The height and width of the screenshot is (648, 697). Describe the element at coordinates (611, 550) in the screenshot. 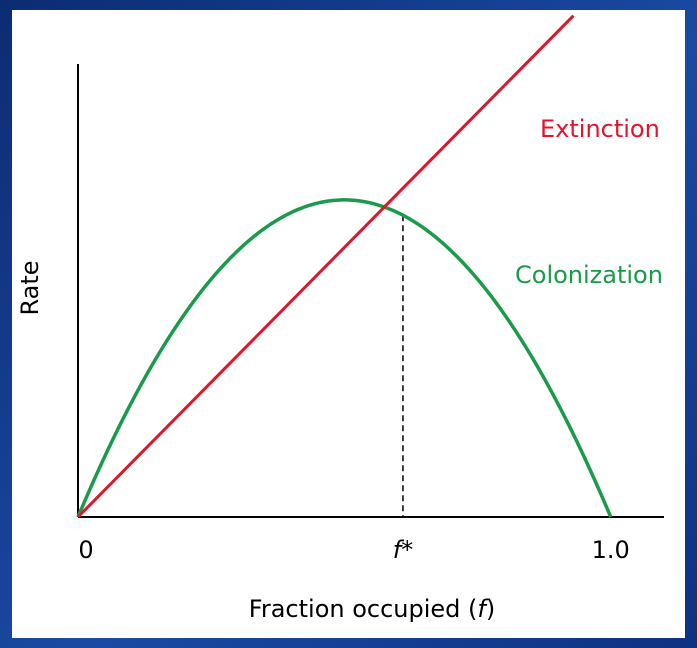

I see `x-tick-label-1: 1.0` at that location.